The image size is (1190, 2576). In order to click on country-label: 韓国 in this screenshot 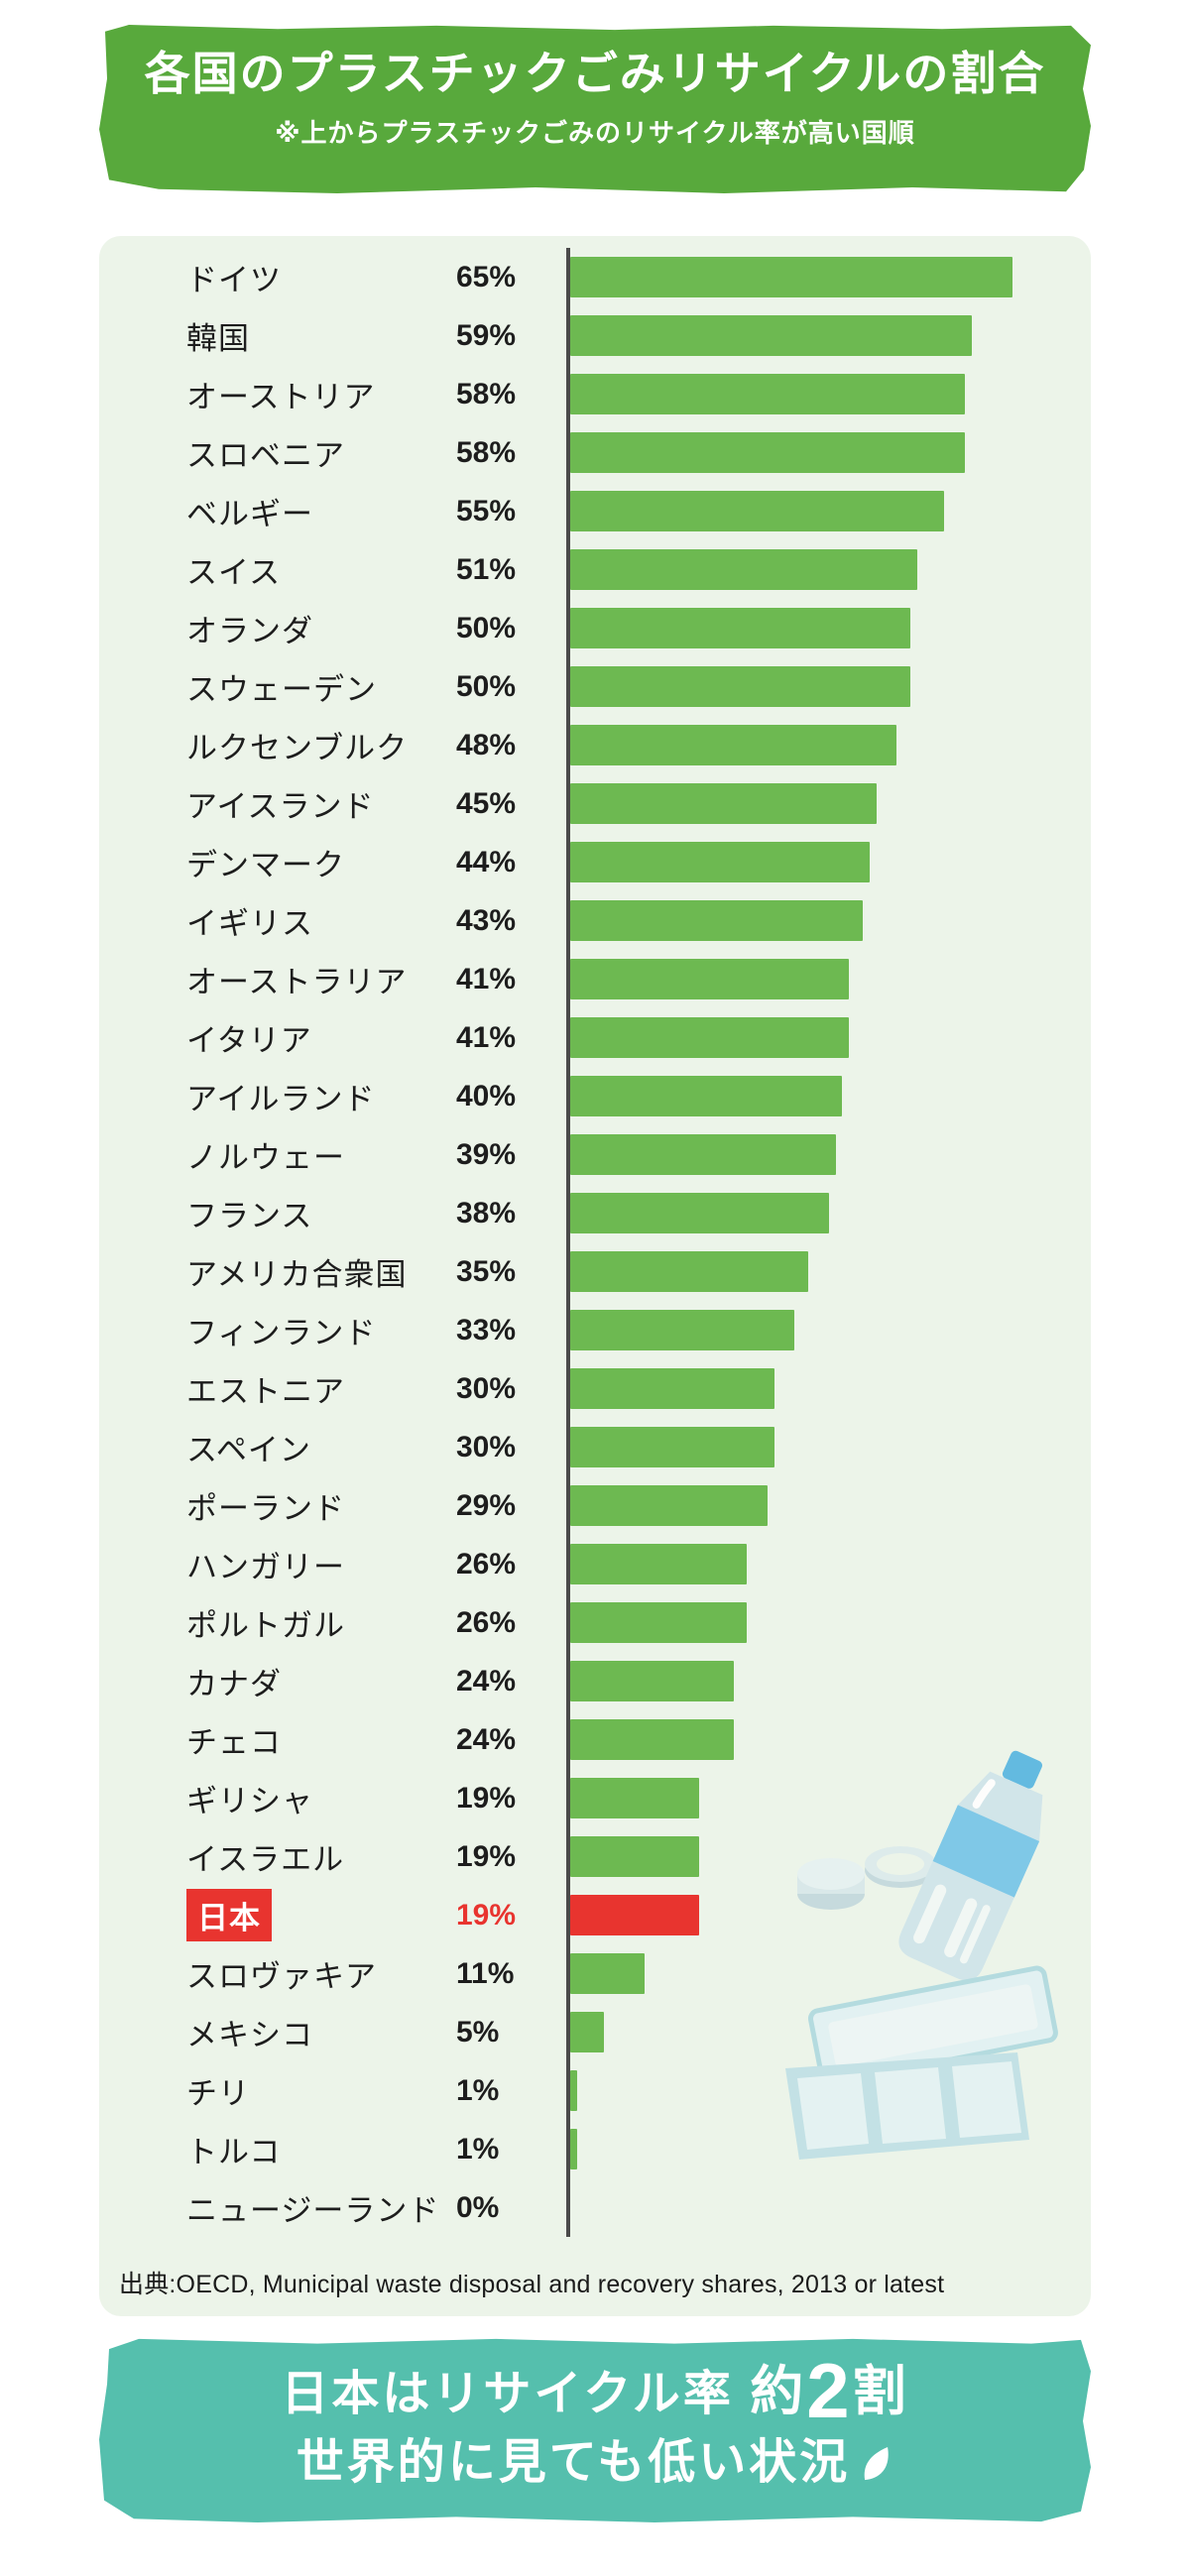, I will do `click(218, 338)`.